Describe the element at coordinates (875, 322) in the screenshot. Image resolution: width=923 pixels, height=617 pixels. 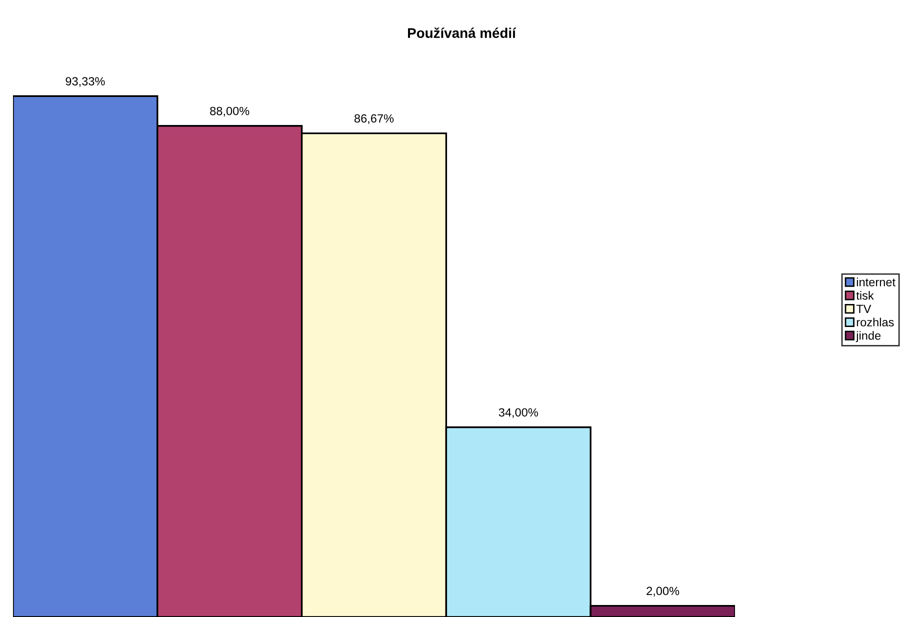
I see `legend-label: rozhlas` at that location.